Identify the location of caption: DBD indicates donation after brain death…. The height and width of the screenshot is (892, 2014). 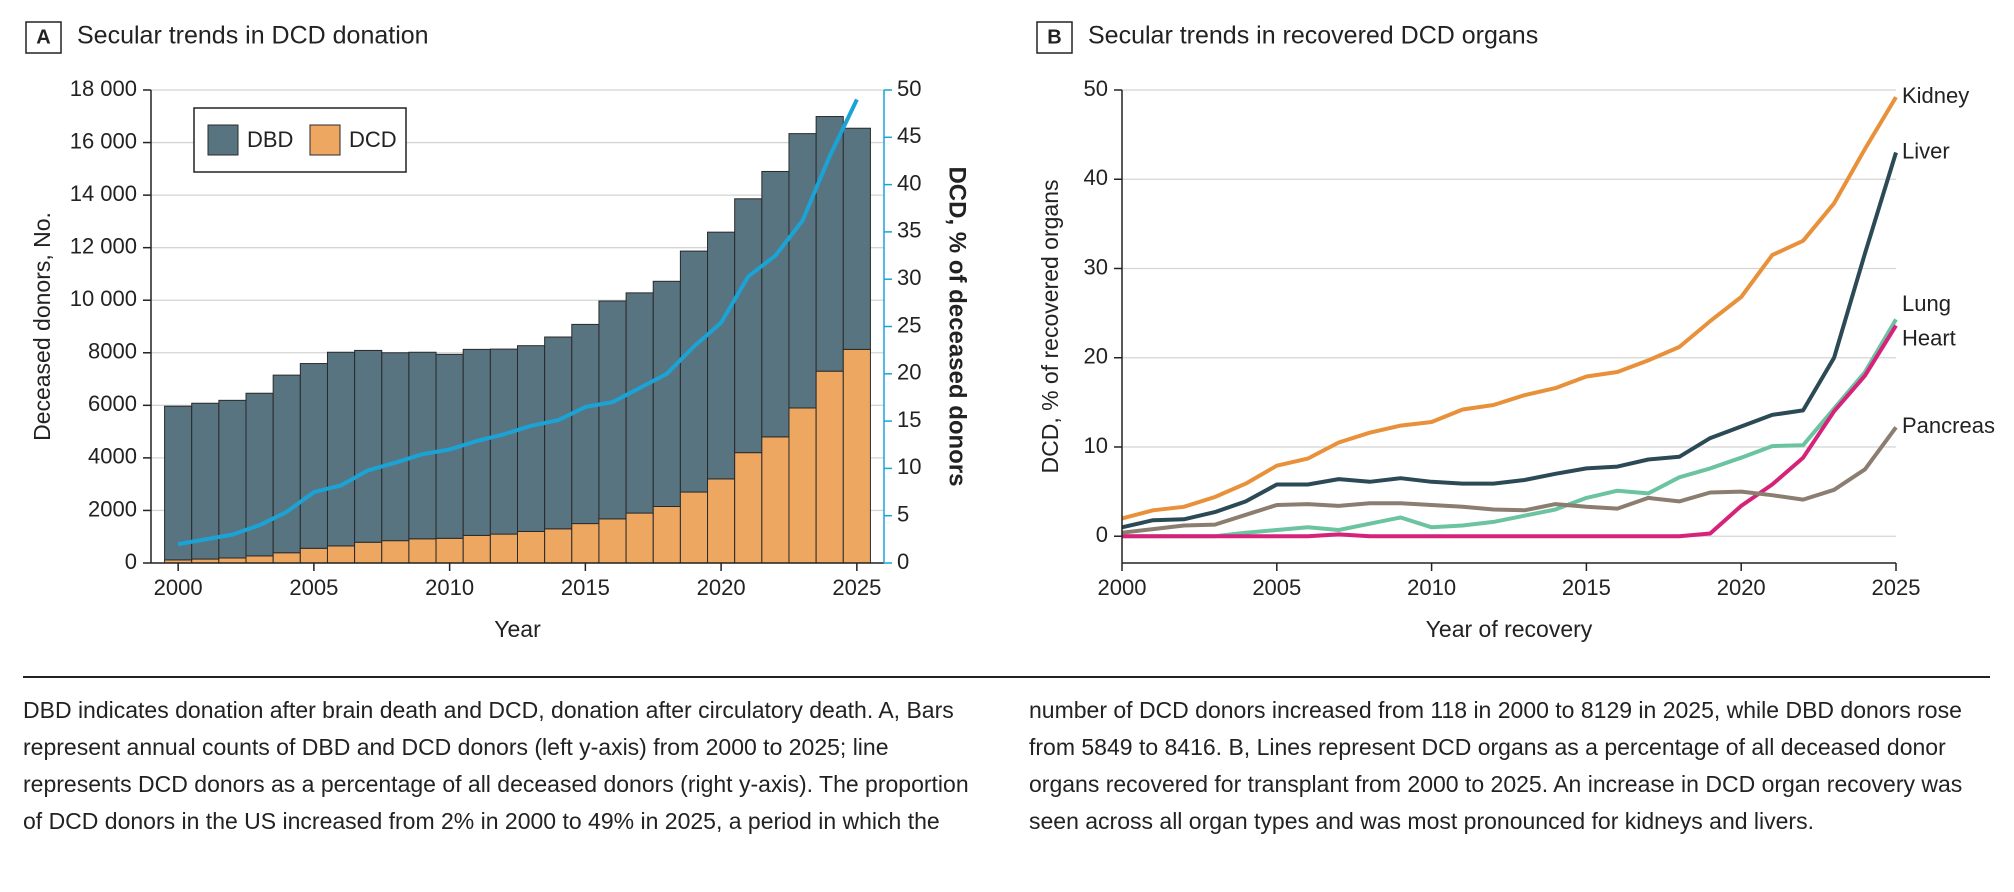
(993, 765).